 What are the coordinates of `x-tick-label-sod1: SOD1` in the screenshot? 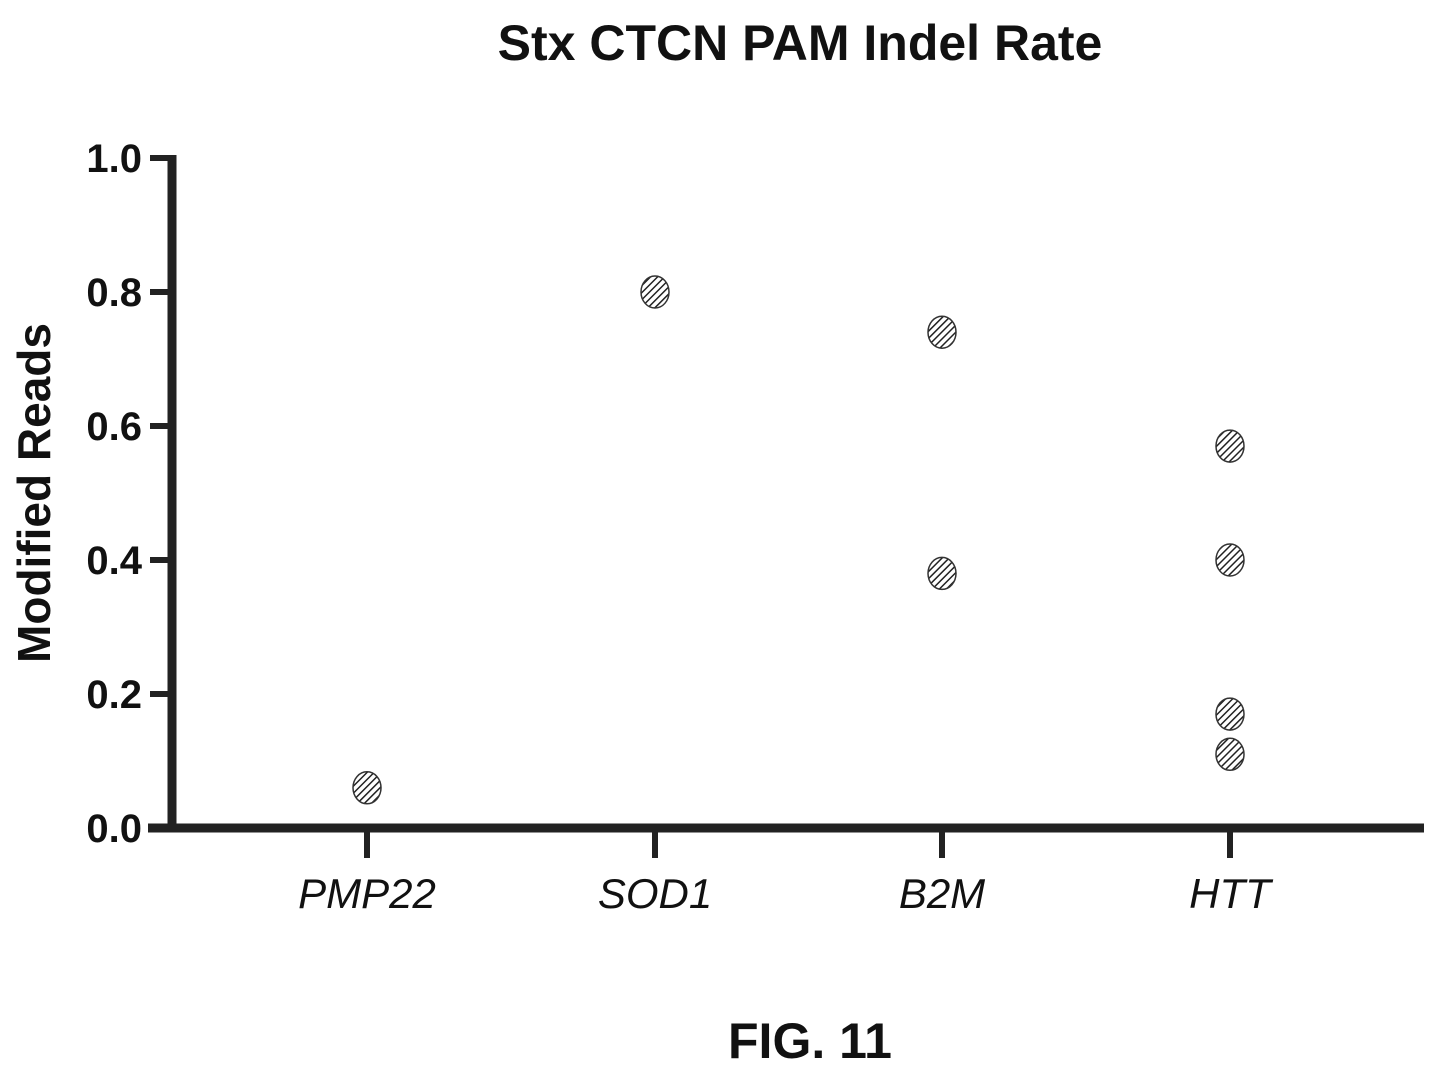 It's located at (655, 893).